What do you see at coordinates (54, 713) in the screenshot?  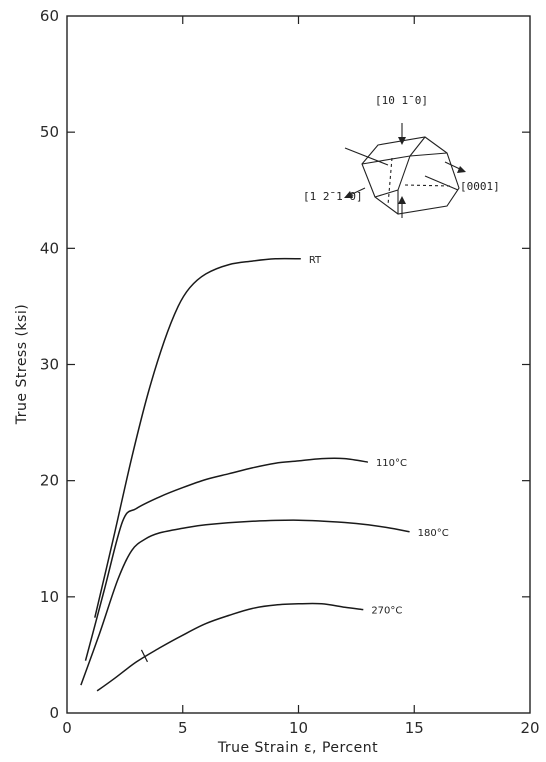 I see `y-tick-label: 0` at bounding box center [54, 713].